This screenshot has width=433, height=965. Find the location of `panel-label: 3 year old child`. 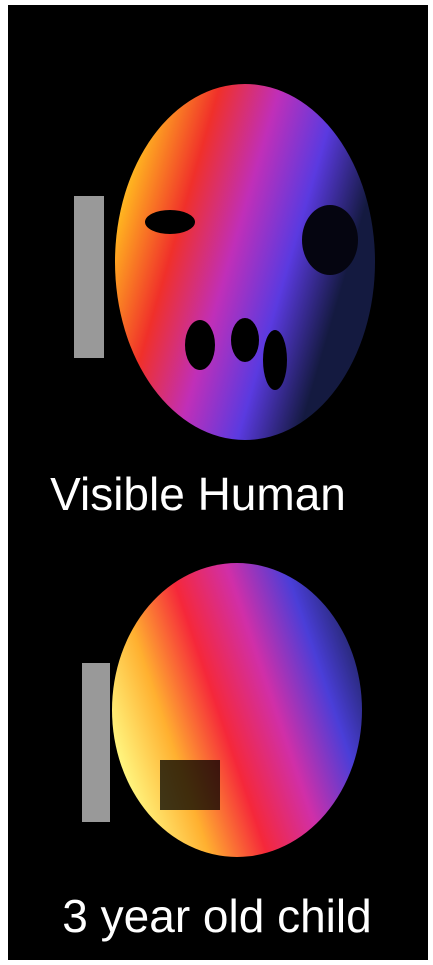

panel-label: 3 year old child is located at coordinates (216, 916).